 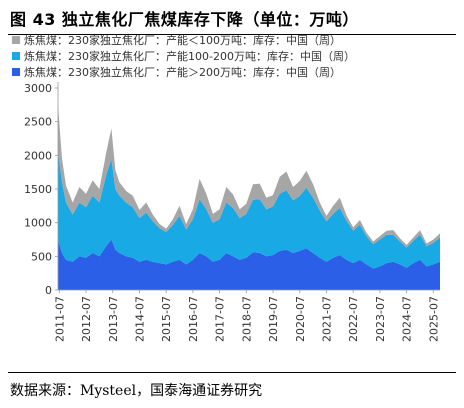 I want to click on x-tick-label: 2014-07, so click(x=139, y=319).